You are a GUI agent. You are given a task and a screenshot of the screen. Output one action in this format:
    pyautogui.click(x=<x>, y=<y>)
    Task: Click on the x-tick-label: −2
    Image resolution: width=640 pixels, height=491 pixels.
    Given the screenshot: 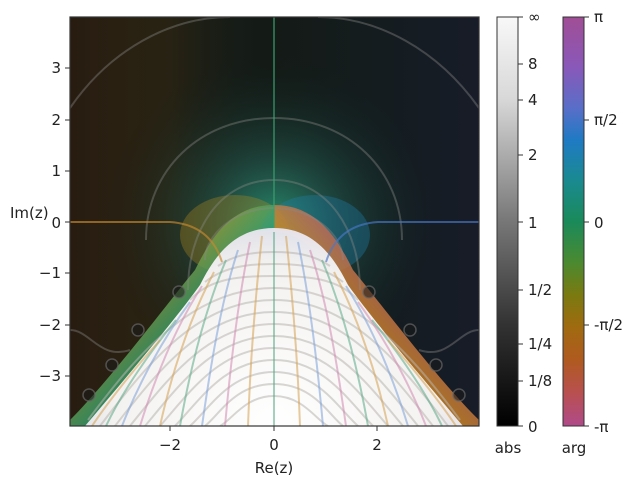 What is the action you would take?
    pyautogui.click(x=170, y=445)
    